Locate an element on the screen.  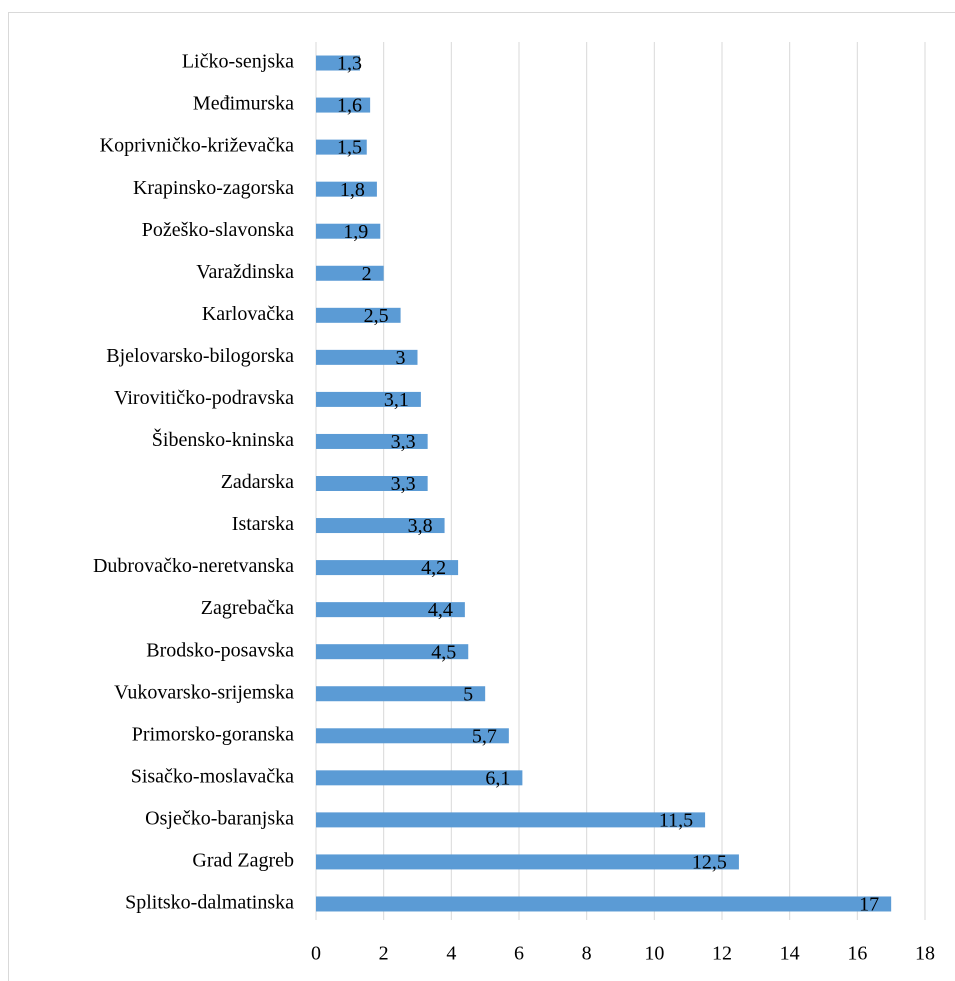
y-tick-label: Splitsko-dalmatinska is located at coordinates (209, 903).